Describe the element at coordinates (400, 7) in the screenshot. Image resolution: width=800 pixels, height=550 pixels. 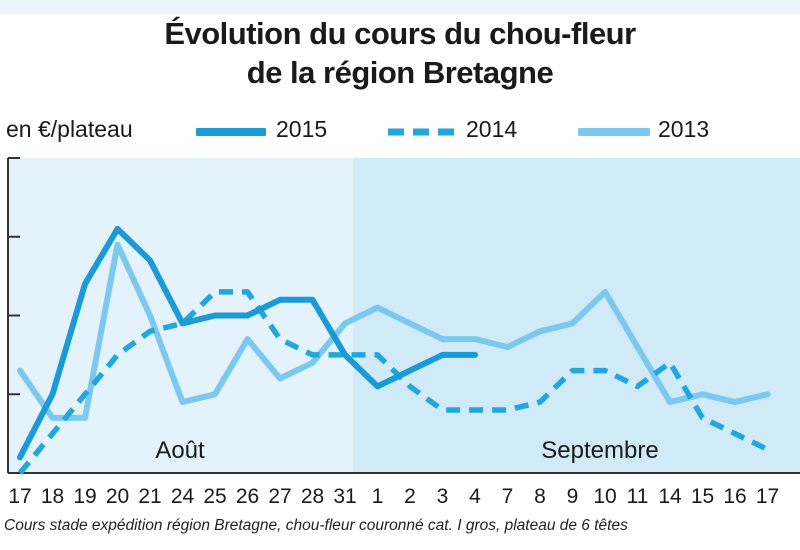
I see `top-strip` at that location.